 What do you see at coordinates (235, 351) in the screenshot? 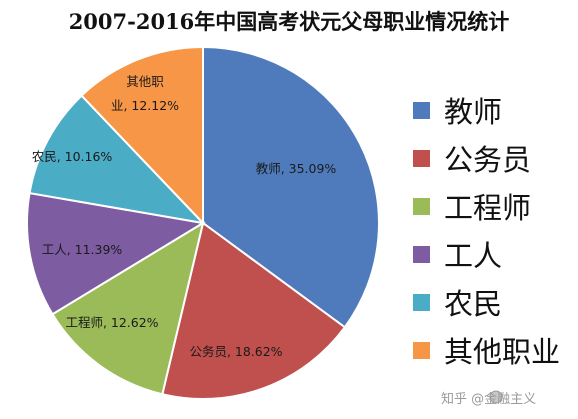
I see `data-label-2: 公务员, 18.62%` at bounding box center [235, 351].